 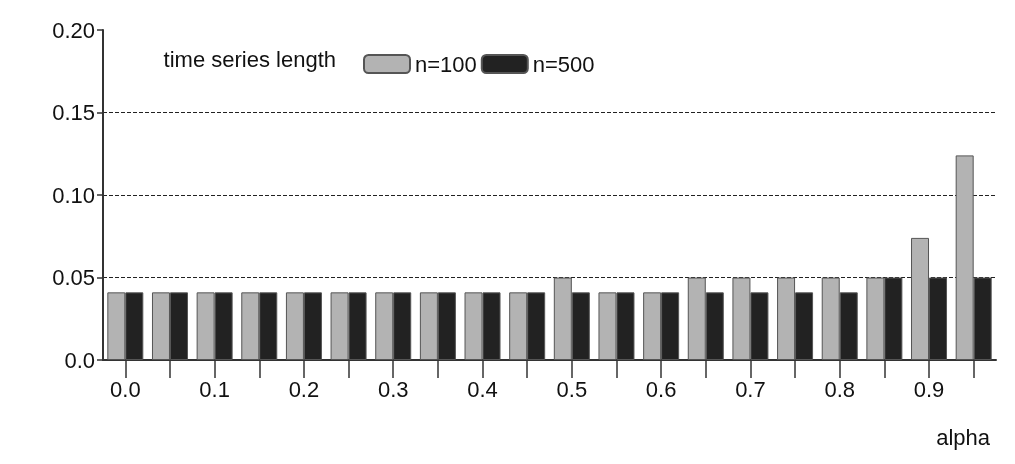 What do you see at coordinates (304, 389) in the screenshot?
I see `x-tick-label: 0.2` at bounding box center [304, 389].